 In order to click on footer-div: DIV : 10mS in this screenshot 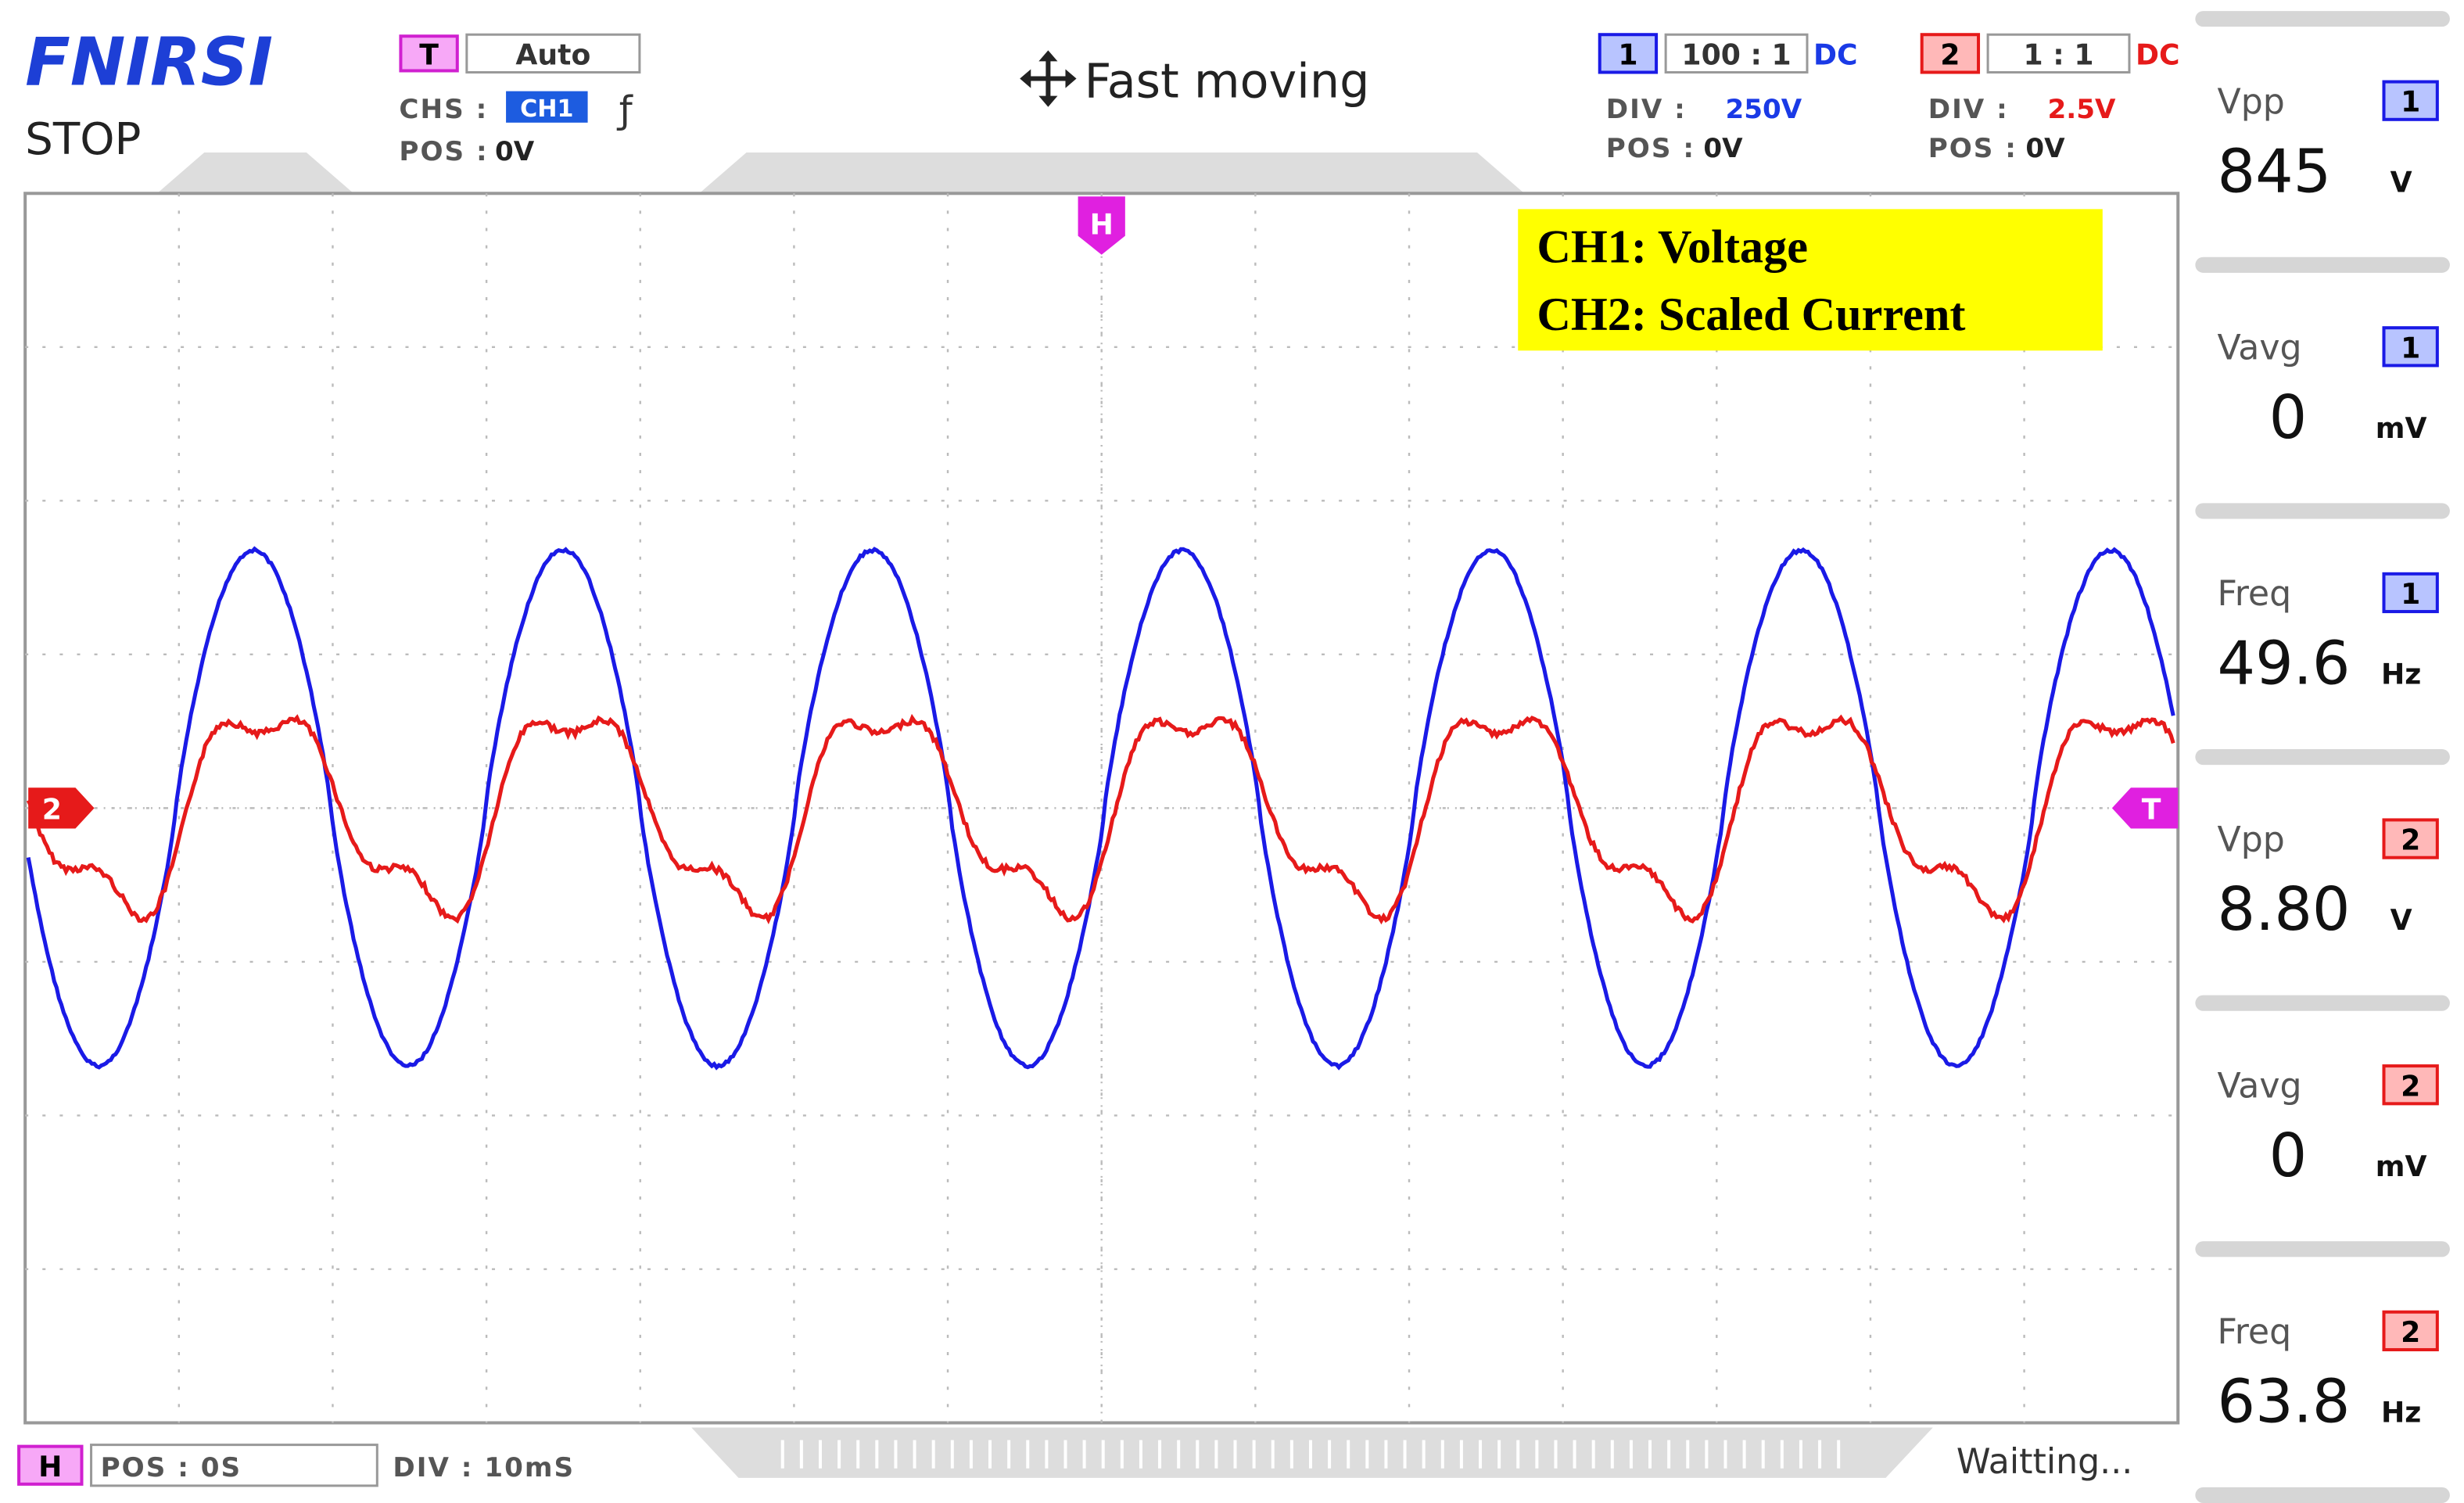, I will do `click(484, 1467)`.